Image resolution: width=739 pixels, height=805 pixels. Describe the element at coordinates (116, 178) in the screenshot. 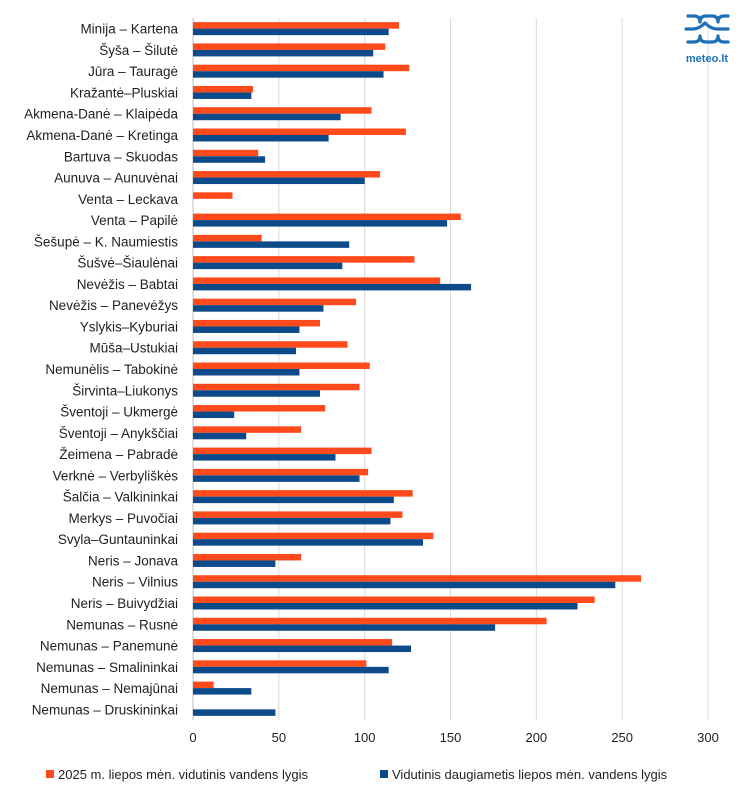

I see `category-label: Aunuva – Aunuvėnai` at that location.